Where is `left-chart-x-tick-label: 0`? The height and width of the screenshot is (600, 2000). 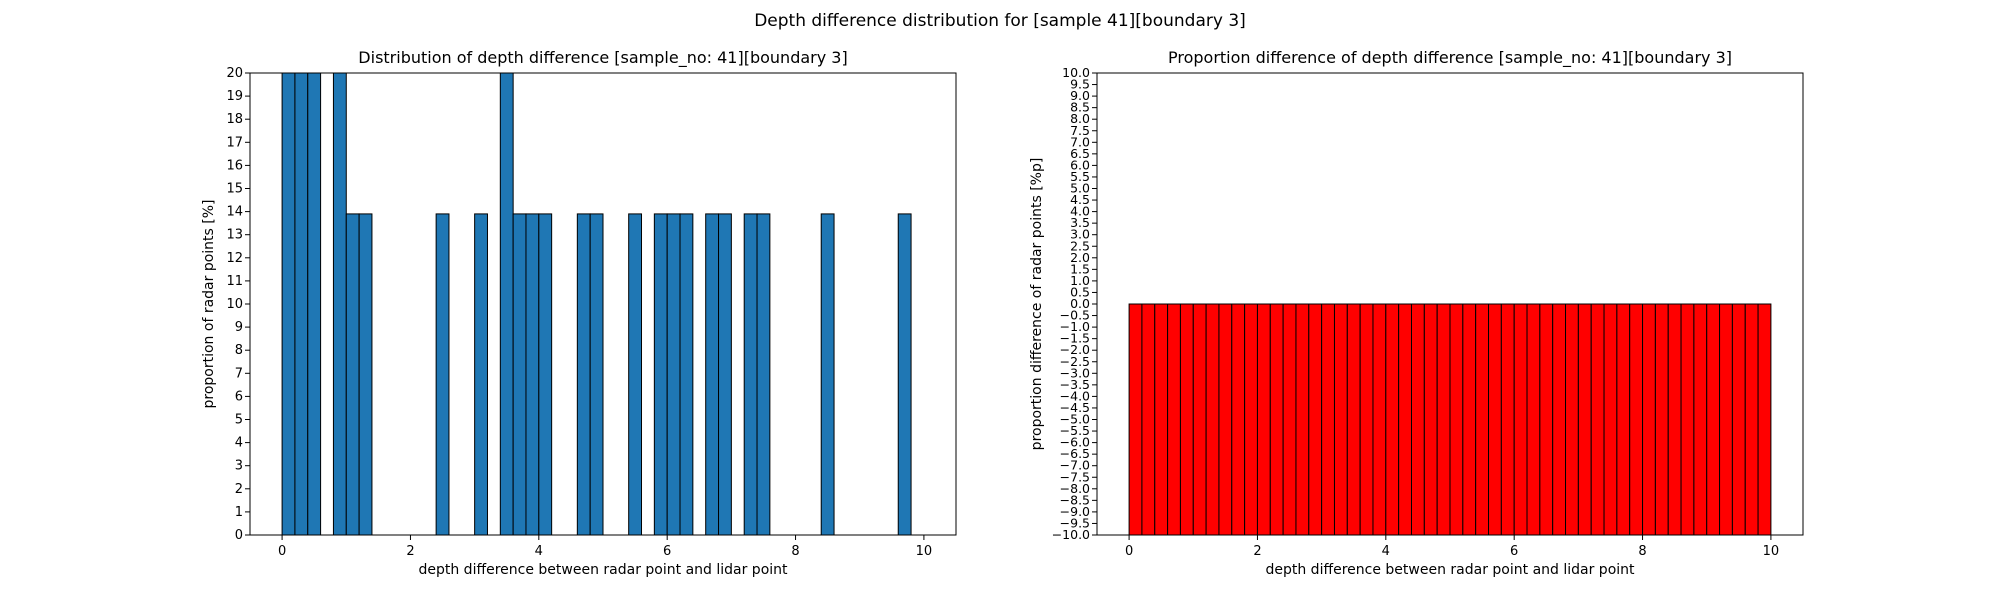
left-chart-x-tick-label: 0 is located at coordinates (282, 551).